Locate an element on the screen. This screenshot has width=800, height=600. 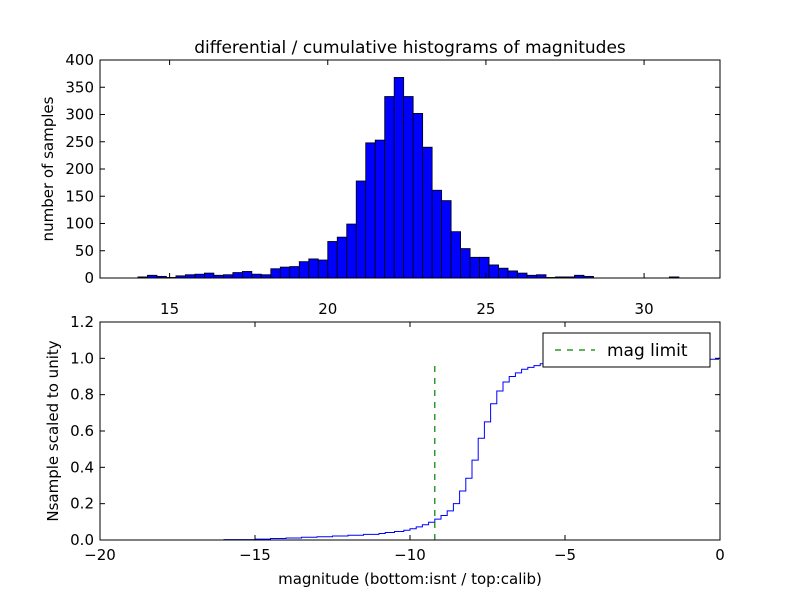
legend: mag limit is located at coordinates (626, 350).